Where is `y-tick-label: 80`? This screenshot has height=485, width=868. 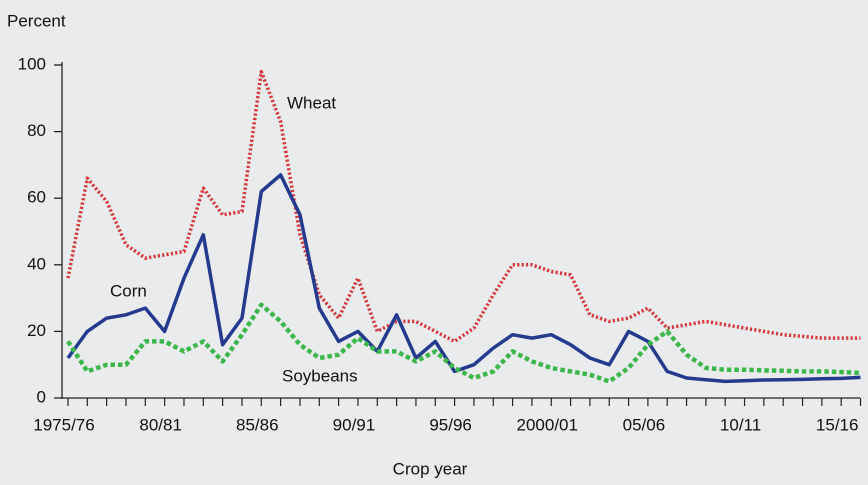 y-tick-label: 80 is located at coordinates (36, 130).